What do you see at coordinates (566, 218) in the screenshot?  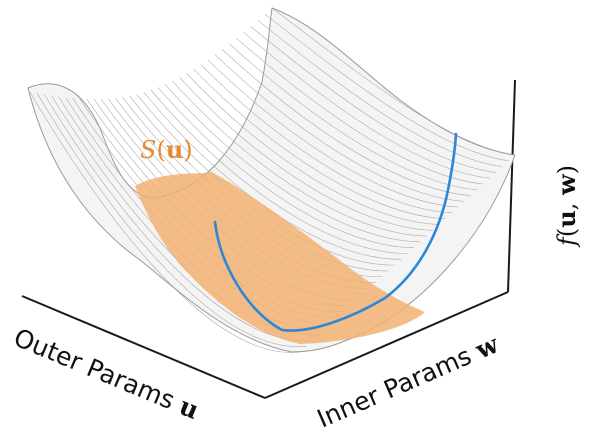 I see `z-axis-var1: u` at bounding box center [566, 218].